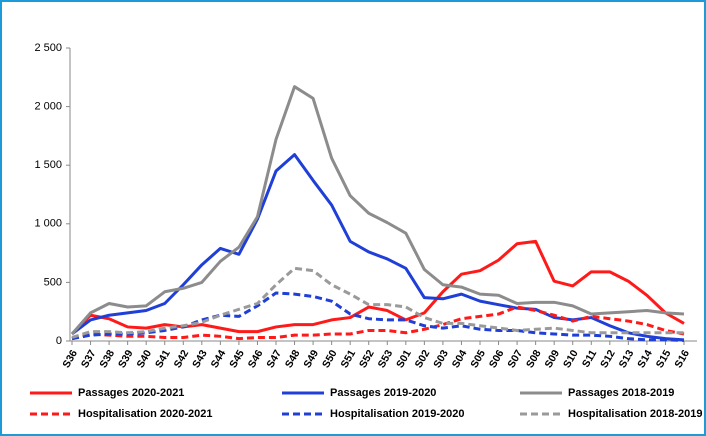  Describe the element at coordinates (53, 282) in the screenshot. I see `y-tick-label: 500` at that location.